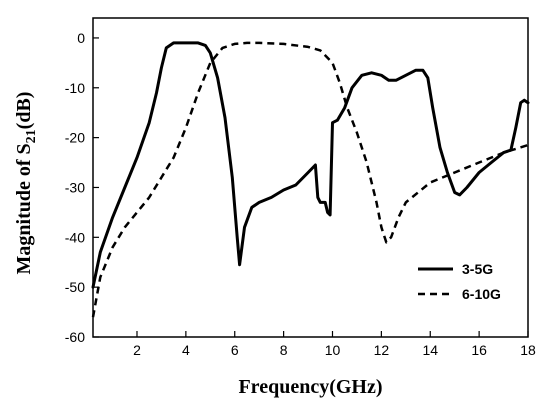 The width and height of the screenshot is (550, 413). What do you see at coordinates (310, 387) in the screenshot?
I see `x-axis-title: Frequency(GHz)` at bounding box center [310, 387].